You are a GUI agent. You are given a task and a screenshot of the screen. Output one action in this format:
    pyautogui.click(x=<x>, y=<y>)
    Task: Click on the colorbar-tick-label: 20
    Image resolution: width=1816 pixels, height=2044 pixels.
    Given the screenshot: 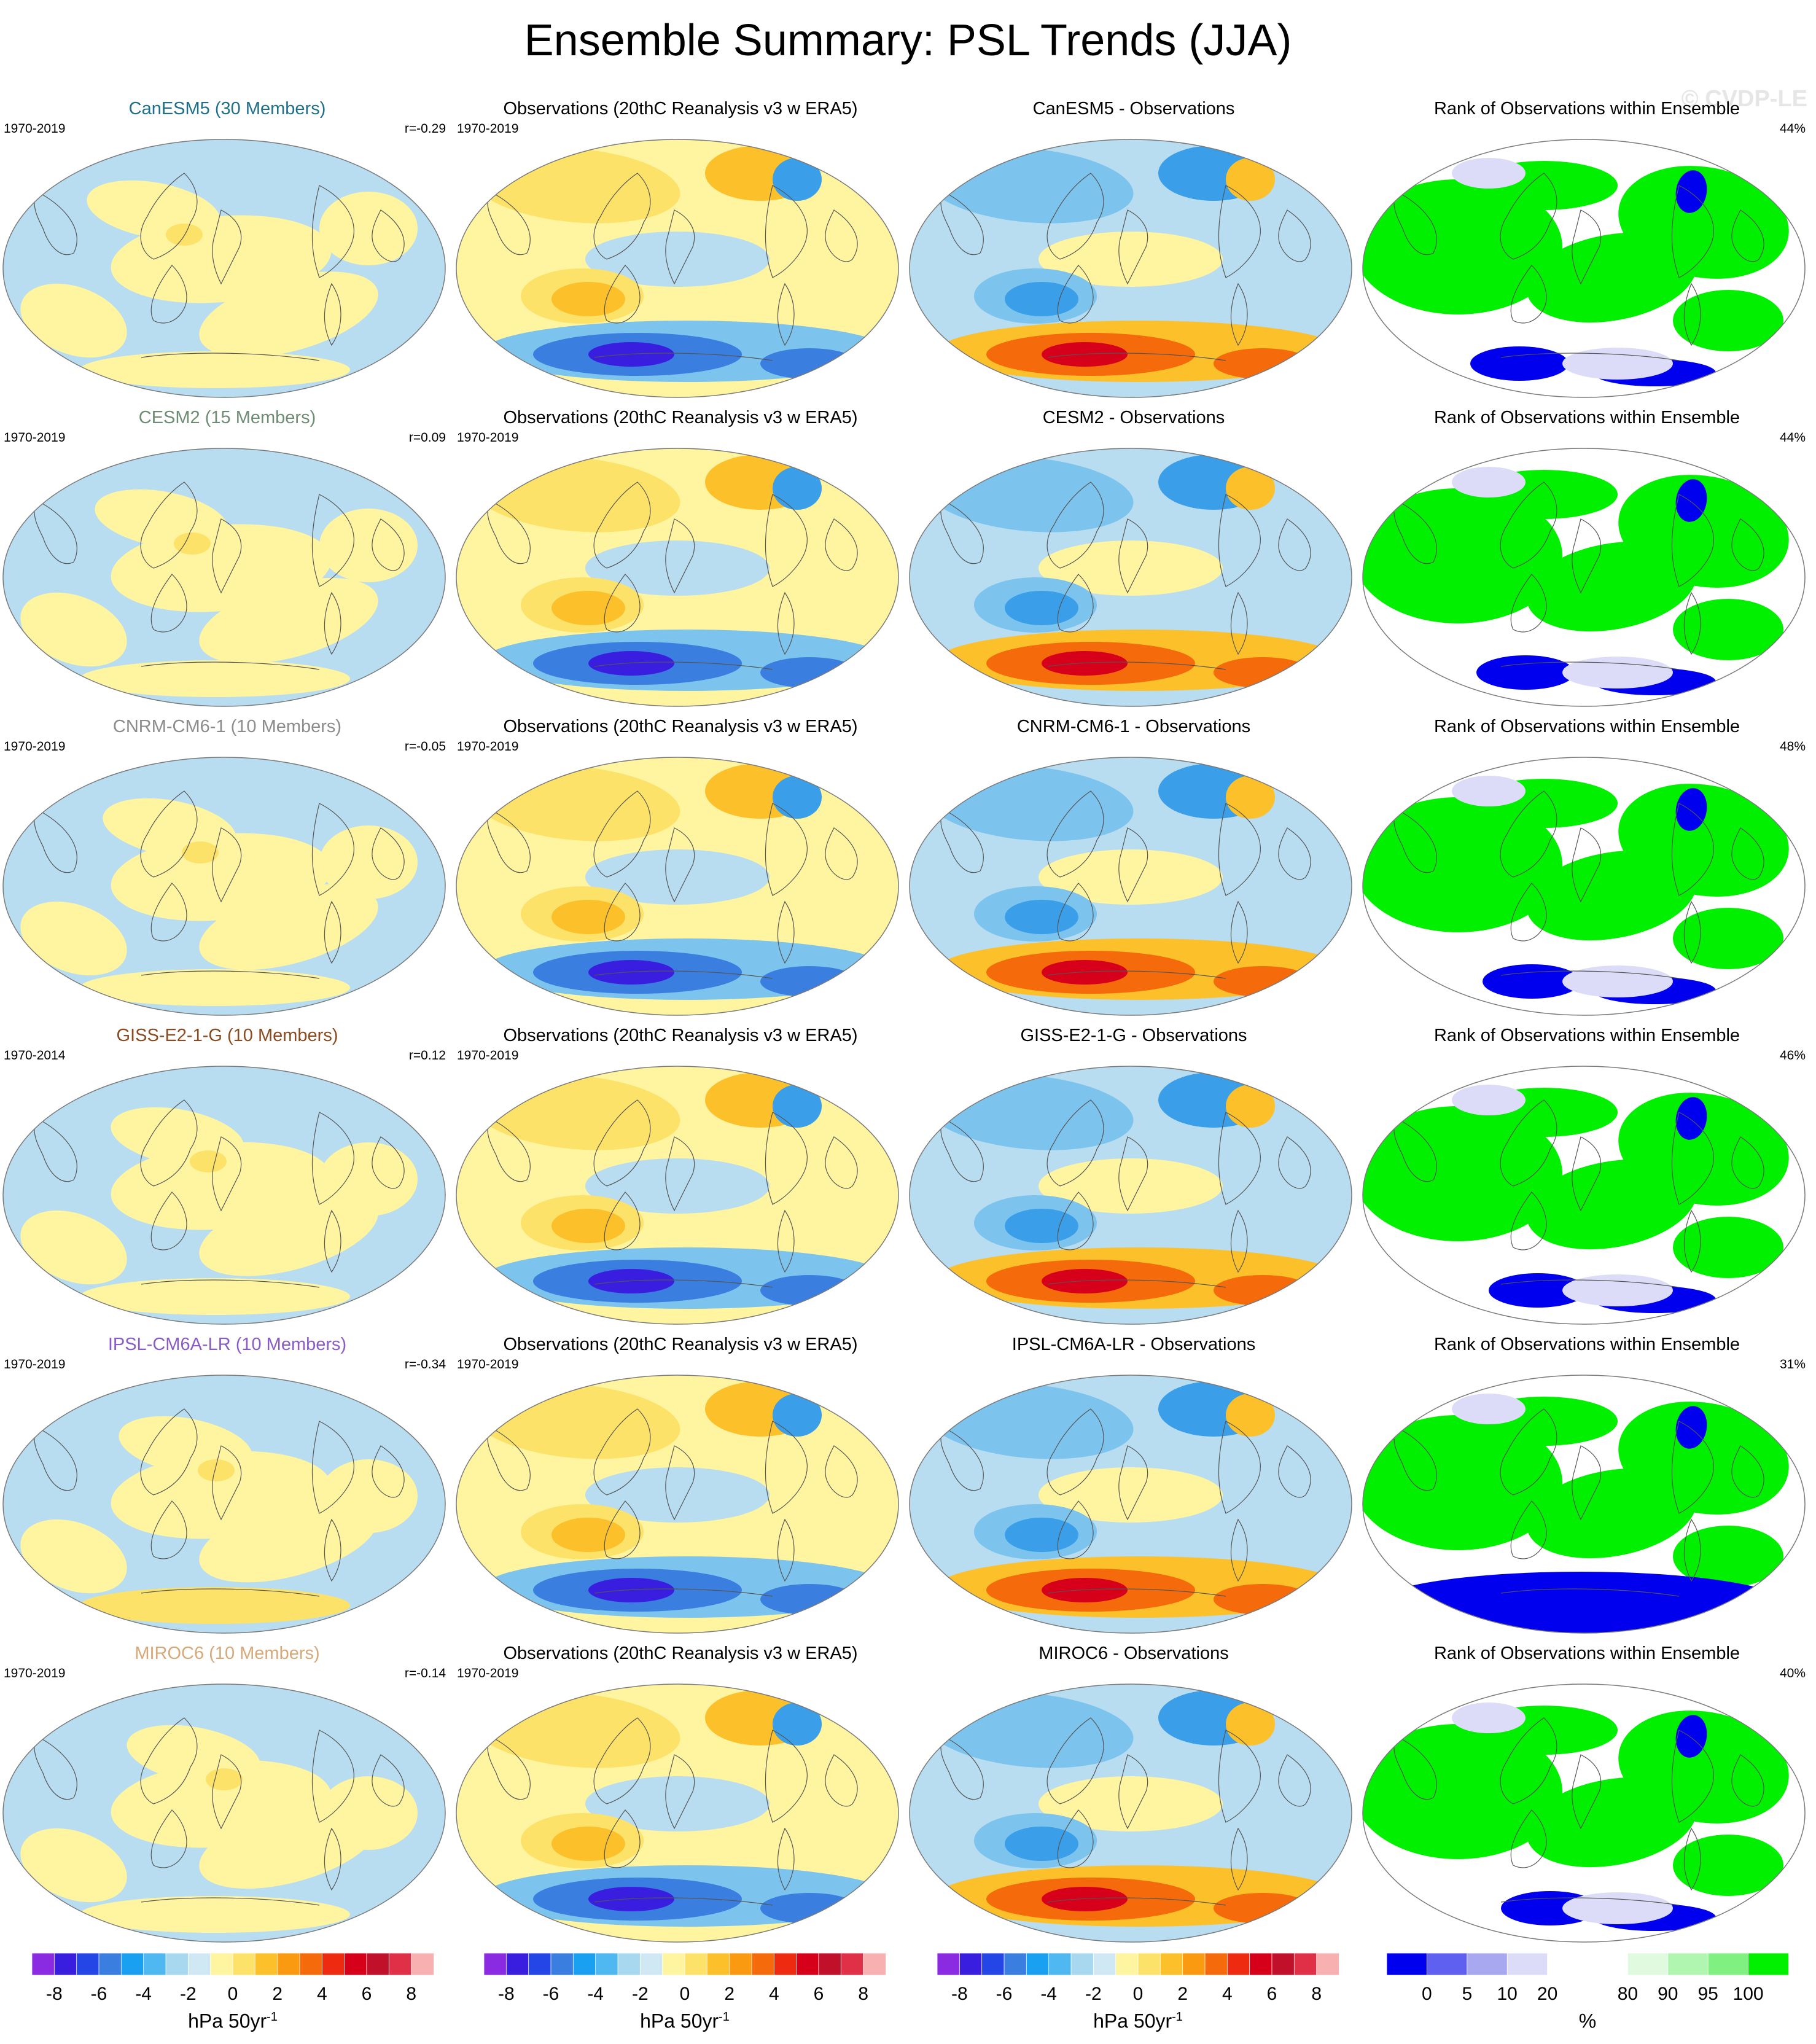 What is the action you would take?
    pyautogui.click(x=1547, y=1994)
    